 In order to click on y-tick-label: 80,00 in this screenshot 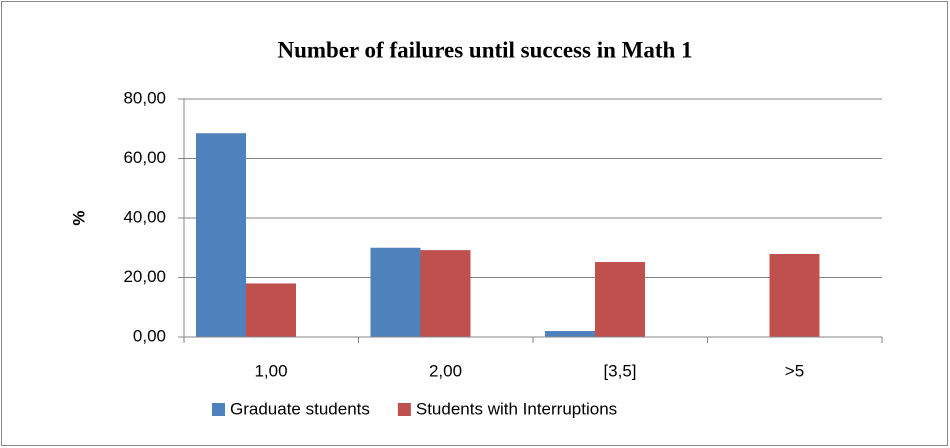, I will do `click(144, 97)`.